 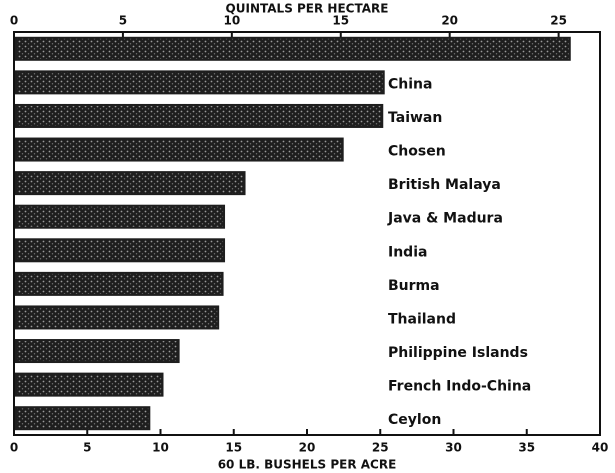 What do you see at coordinates (123, 21) in the screenshot?
I see `x2-tick-label: 5` at bounding box center [123, 21].